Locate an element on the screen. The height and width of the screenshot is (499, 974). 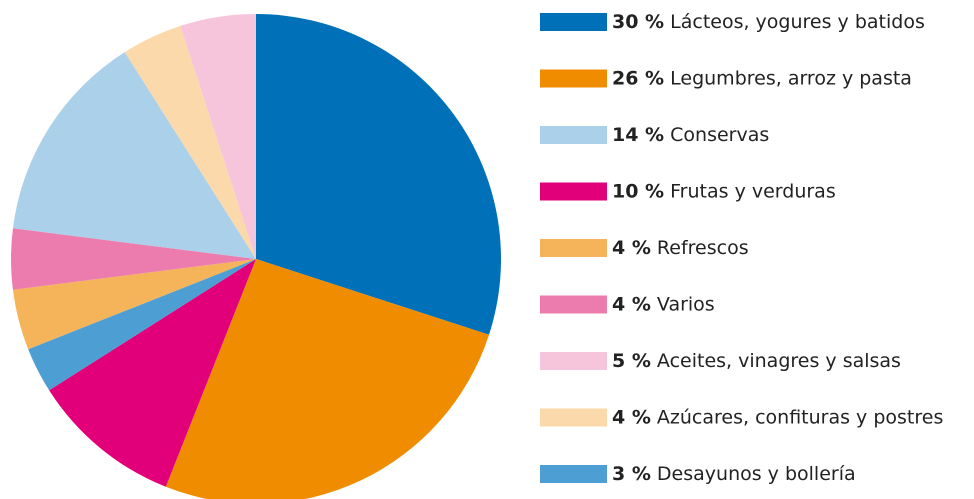
legend-entry: 5 % Aceites, vinagres y salsas is located at coordinates (756, 361).